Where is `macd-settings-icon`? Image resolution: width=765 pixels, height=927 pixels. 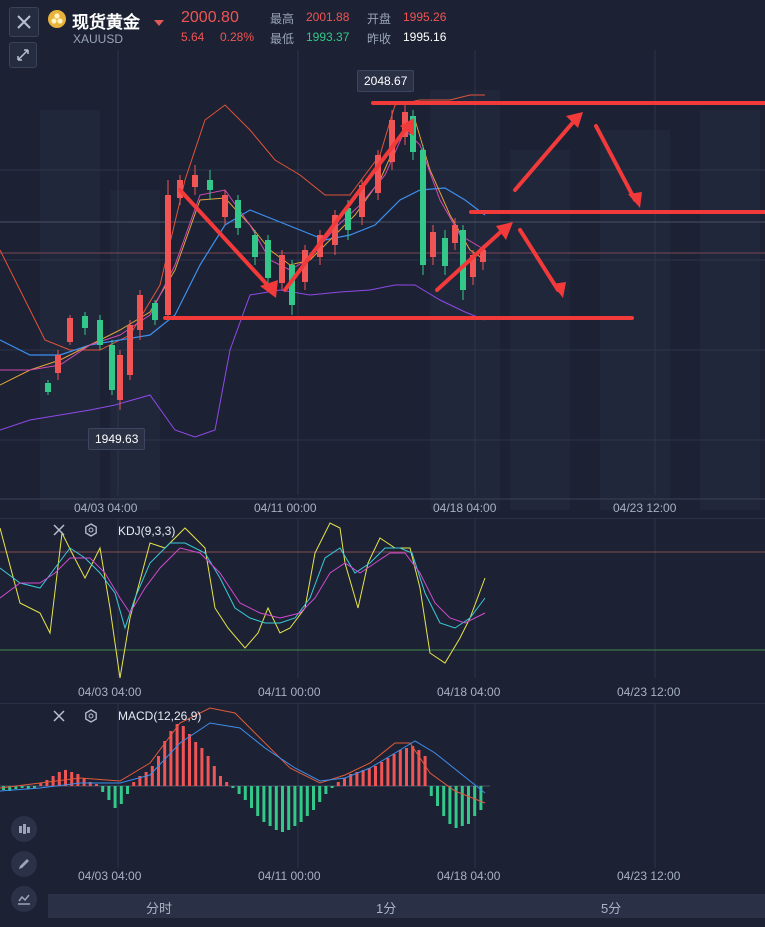
macd-settings-icon is located at coordinates (91, 718).